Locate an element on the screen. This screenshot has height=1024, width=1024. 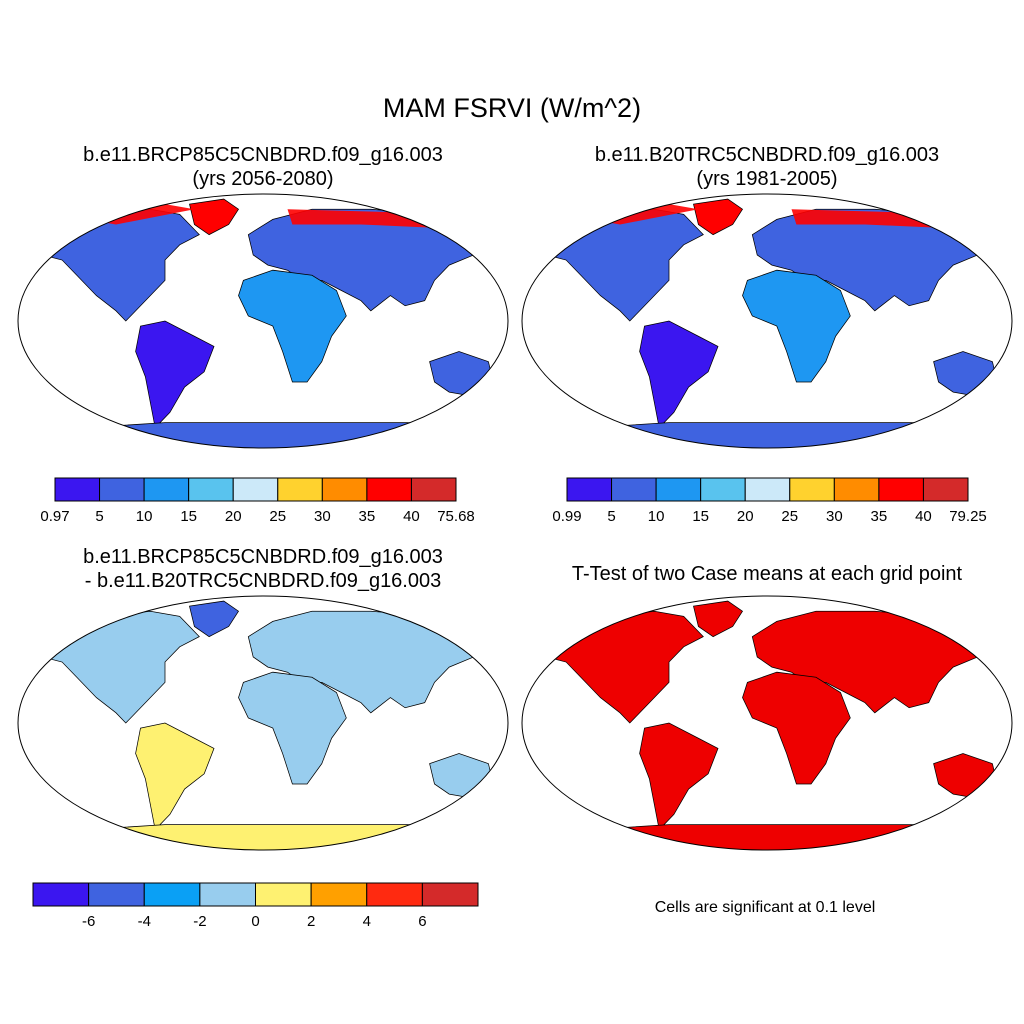
colorbar-2-tick-label: 10 is located at coordinates (656, 516).